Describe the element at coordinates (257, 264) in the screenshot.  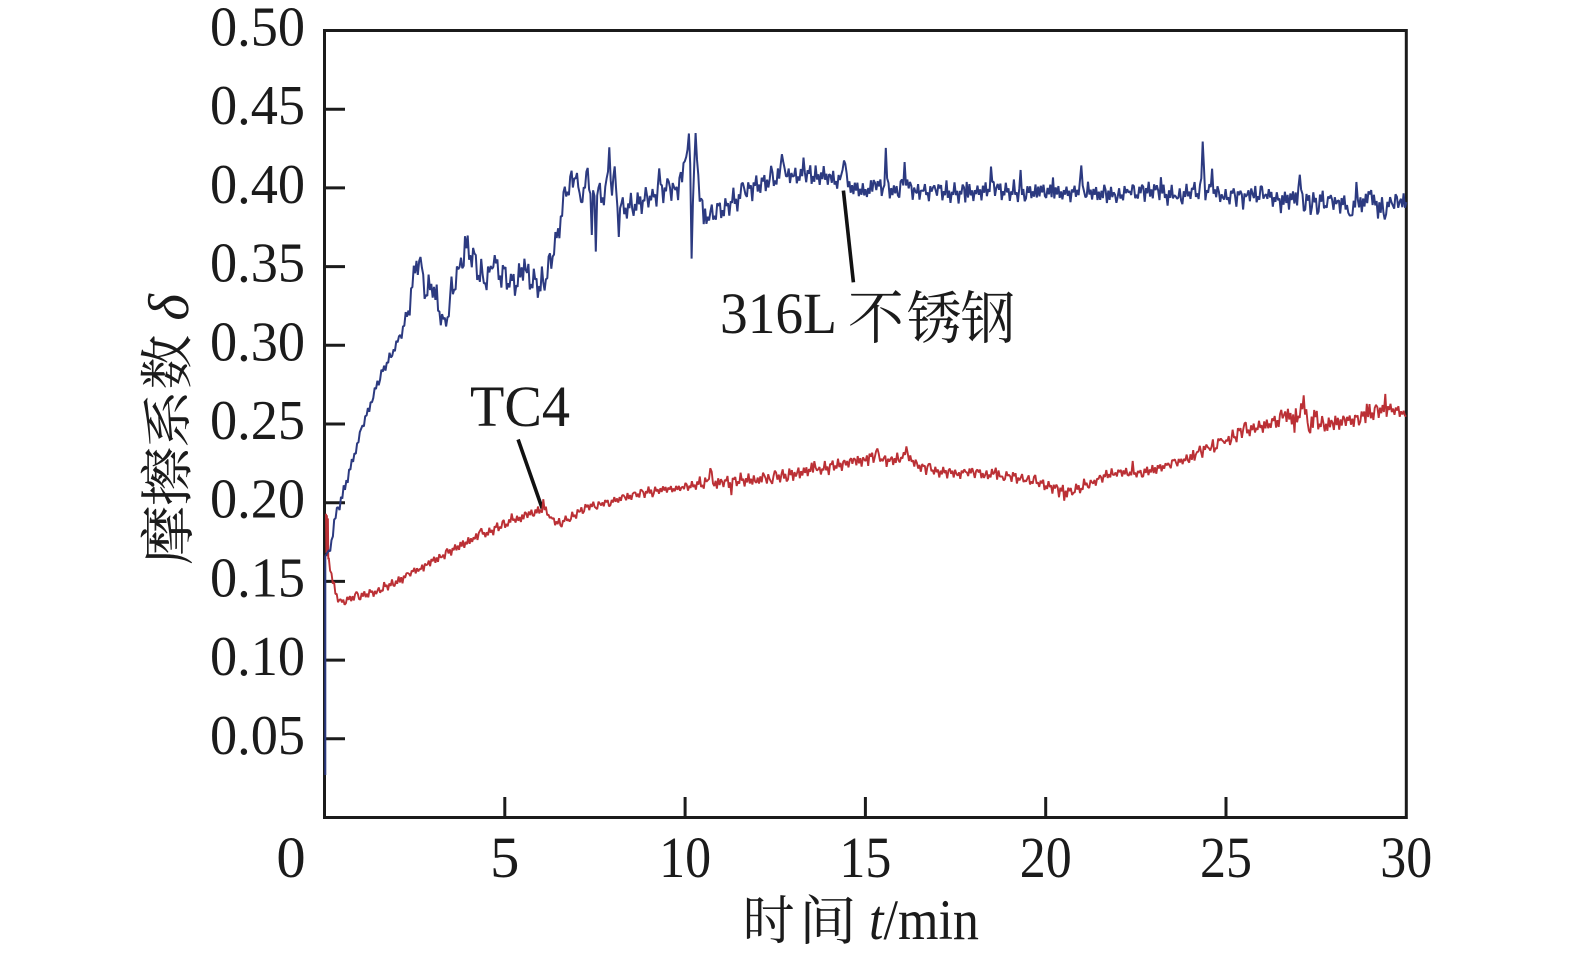
I see `svg-text: 0.35` at that location.